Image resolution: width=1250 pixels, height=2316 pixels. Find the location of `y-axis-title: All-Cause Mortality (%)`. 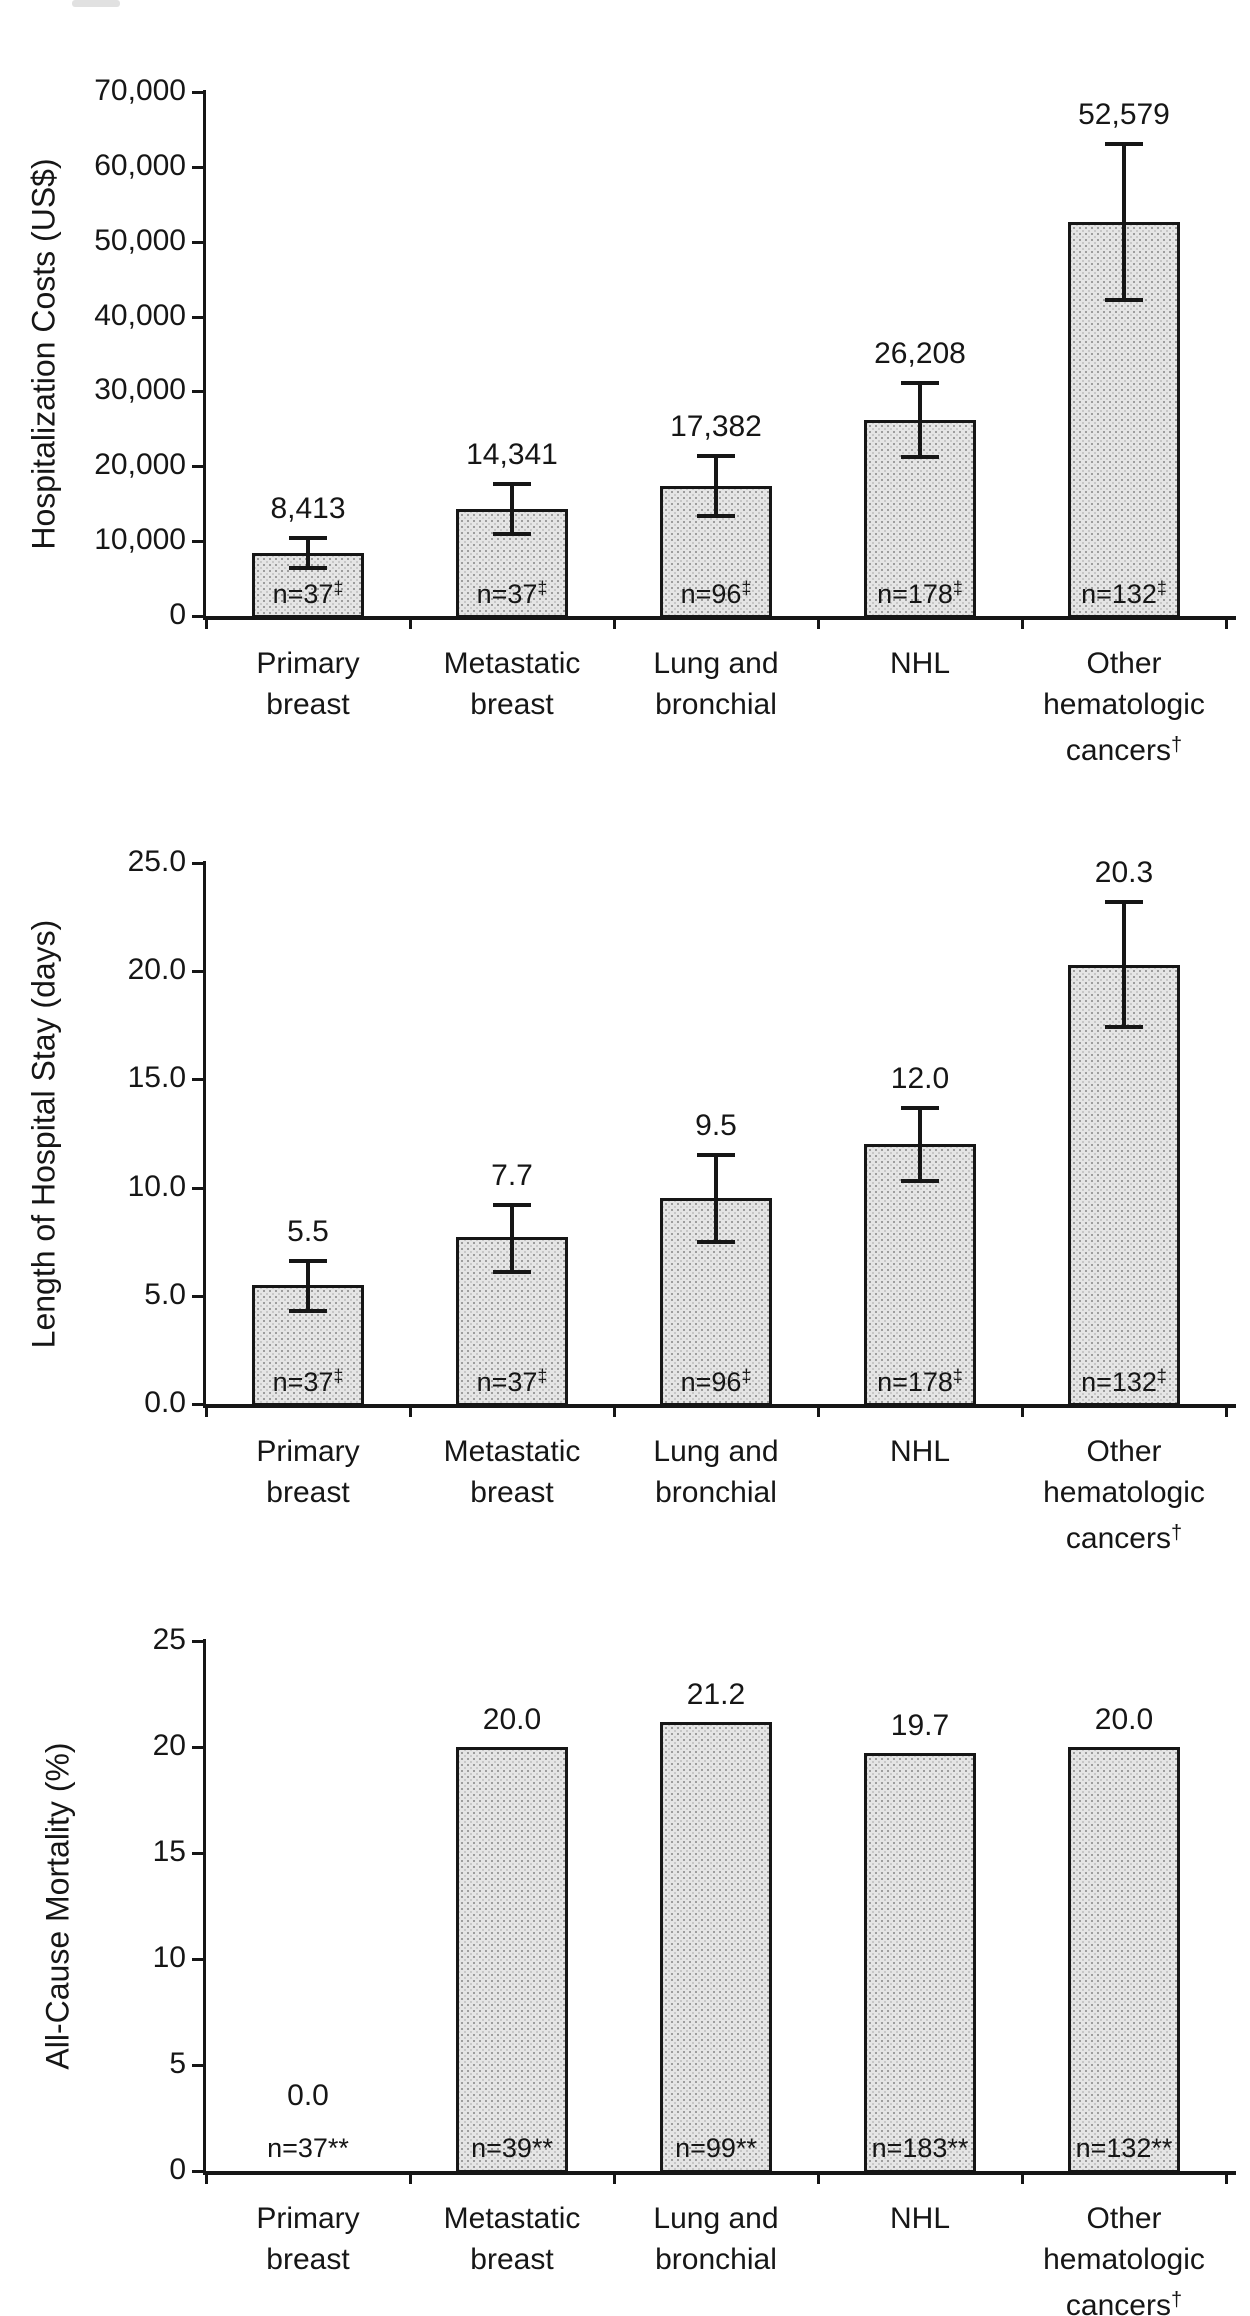

y-axis-title: All-Cause Mortality (%) is located at coordinates (57, 1906).